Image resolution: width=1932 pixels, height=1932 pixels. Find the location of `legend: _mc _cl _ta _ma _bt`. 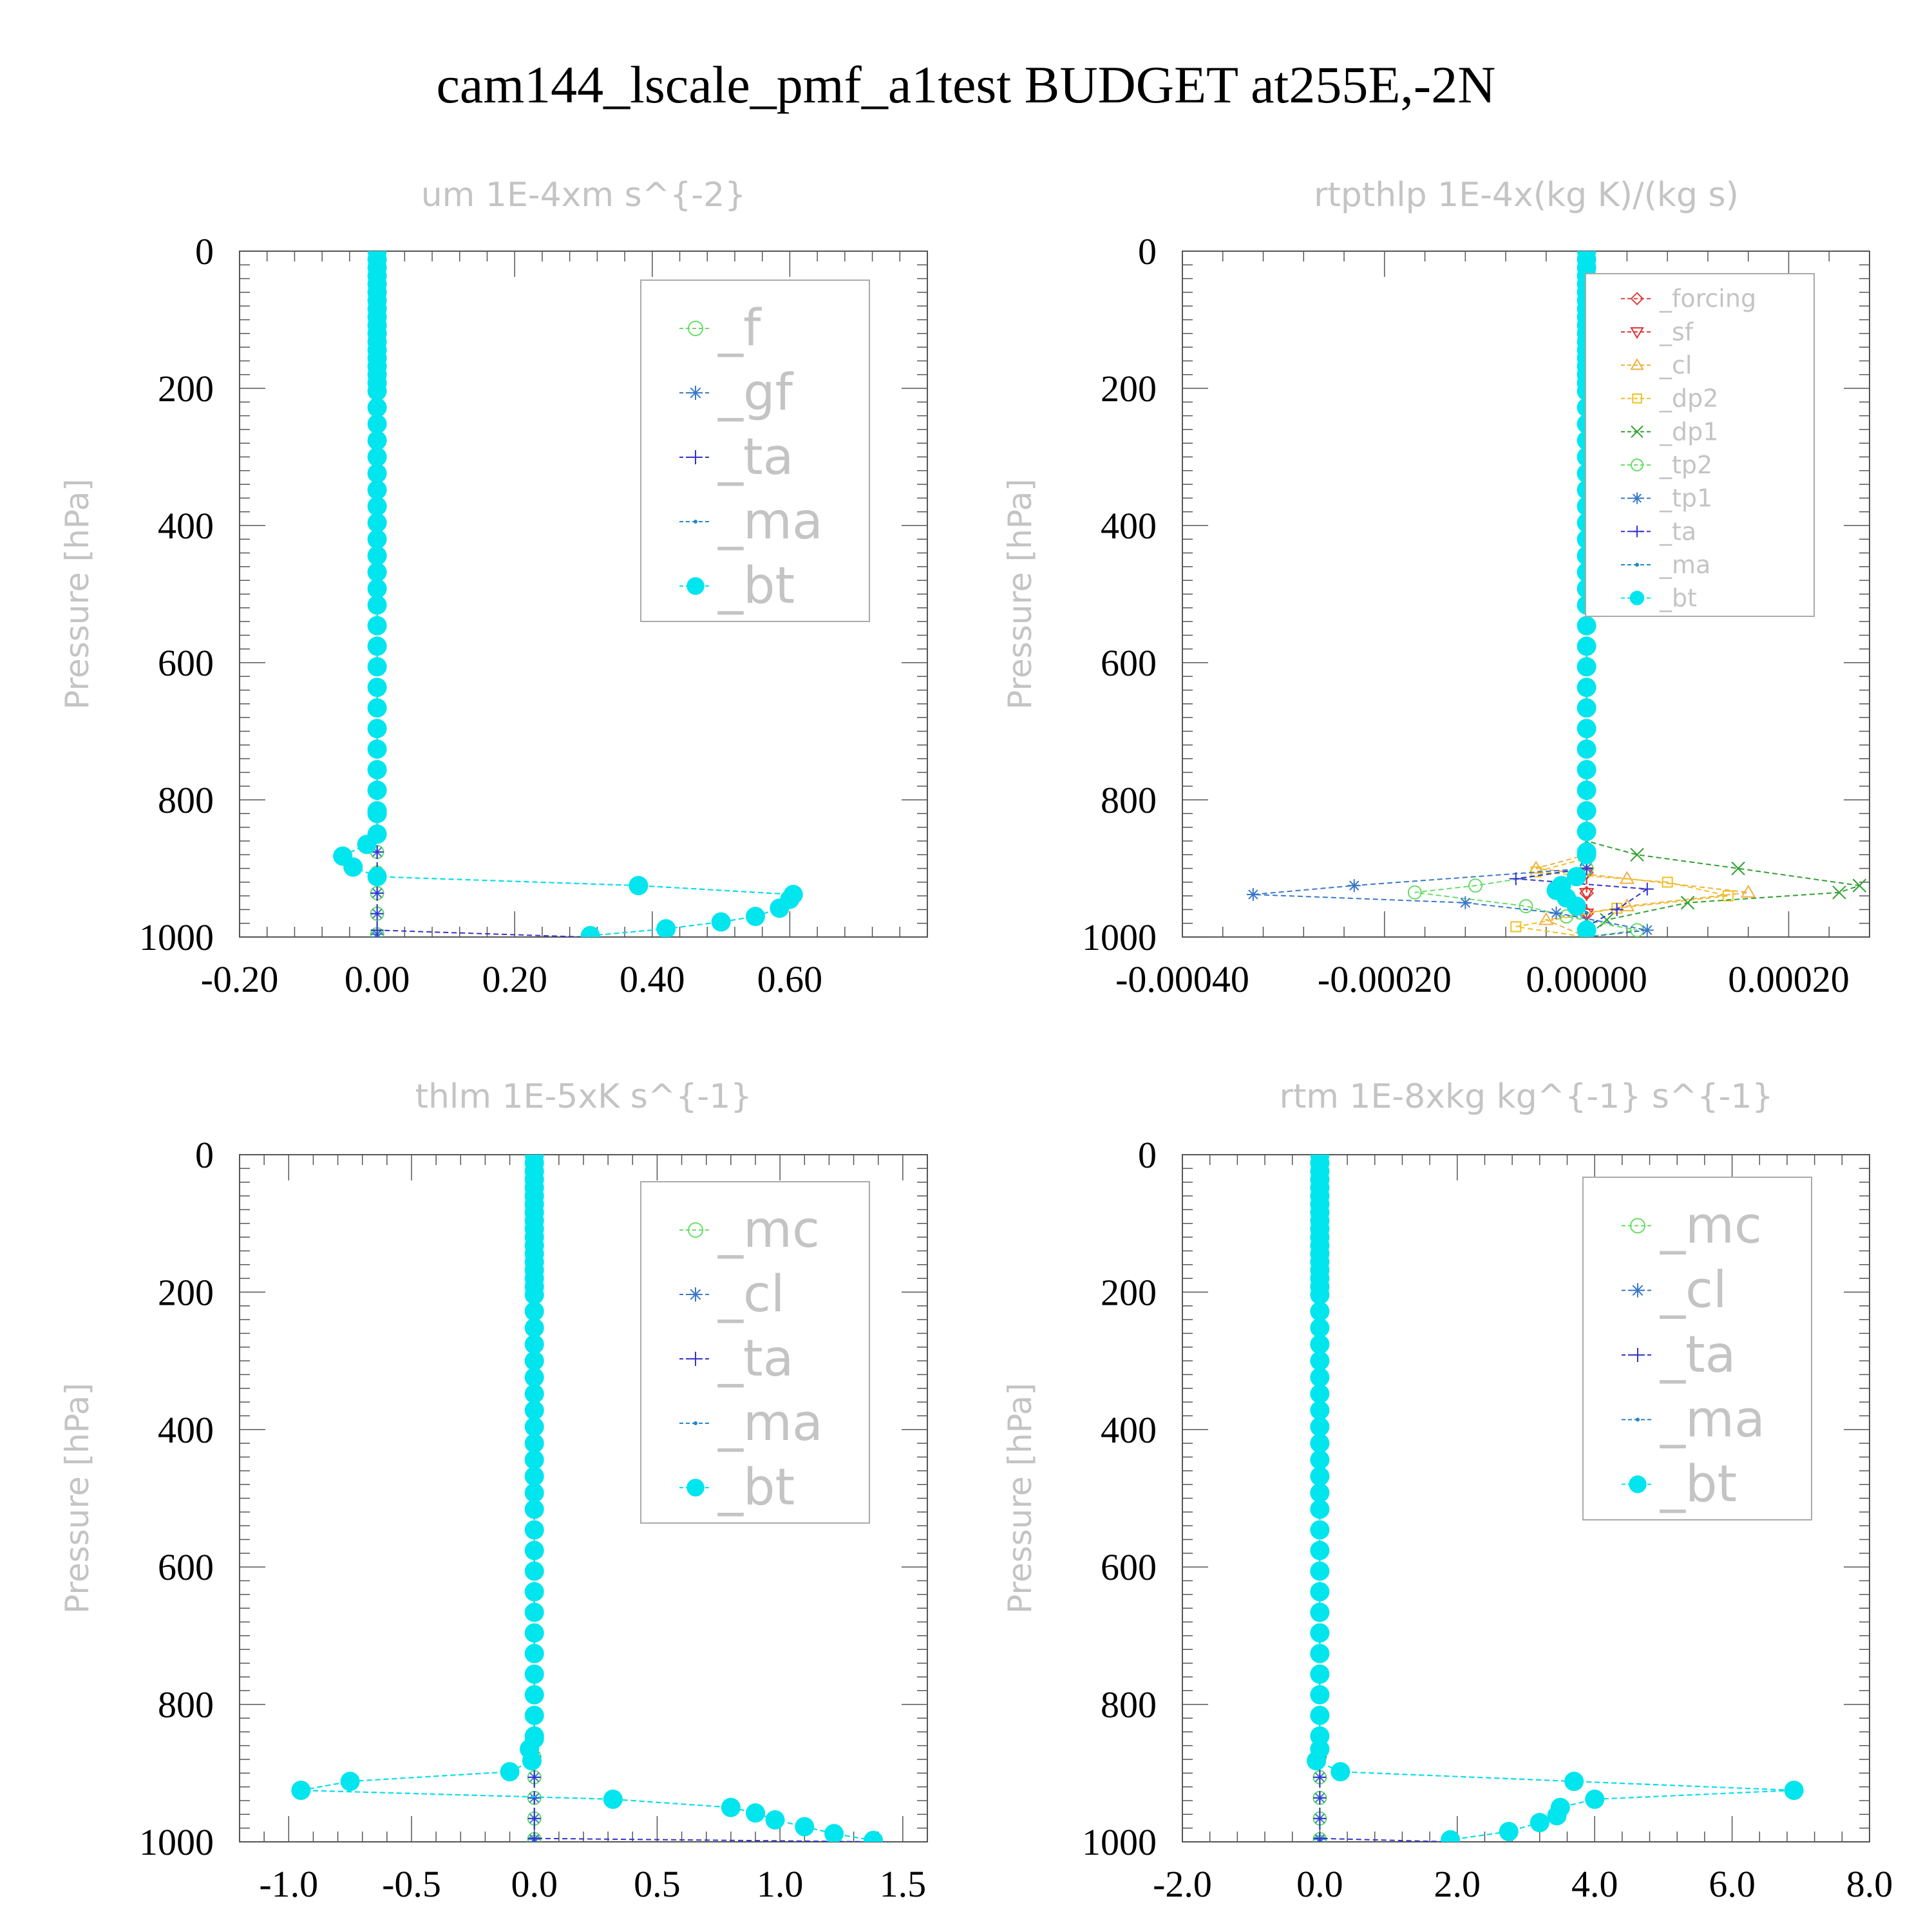

legend: _mc _cl _ta _ma _bt is located at coordinates (755, 1352).